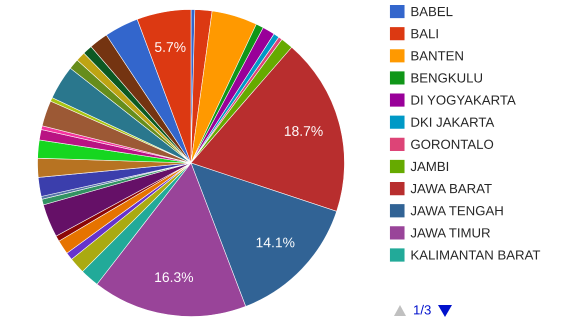 The width and height of the screenshot is (582, 321). What do you see at coordinates (452, 144) in the screenshot?
I see `legend-label: GORONTALO` at bounding box center [452, 144].